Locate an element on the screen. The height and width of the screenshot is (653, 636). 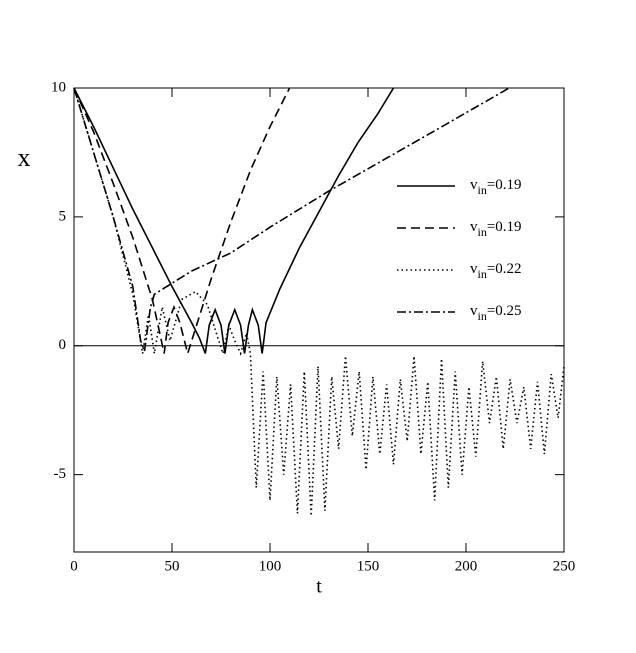
y-tick-label: 10 is located at coordinates (58, 87).